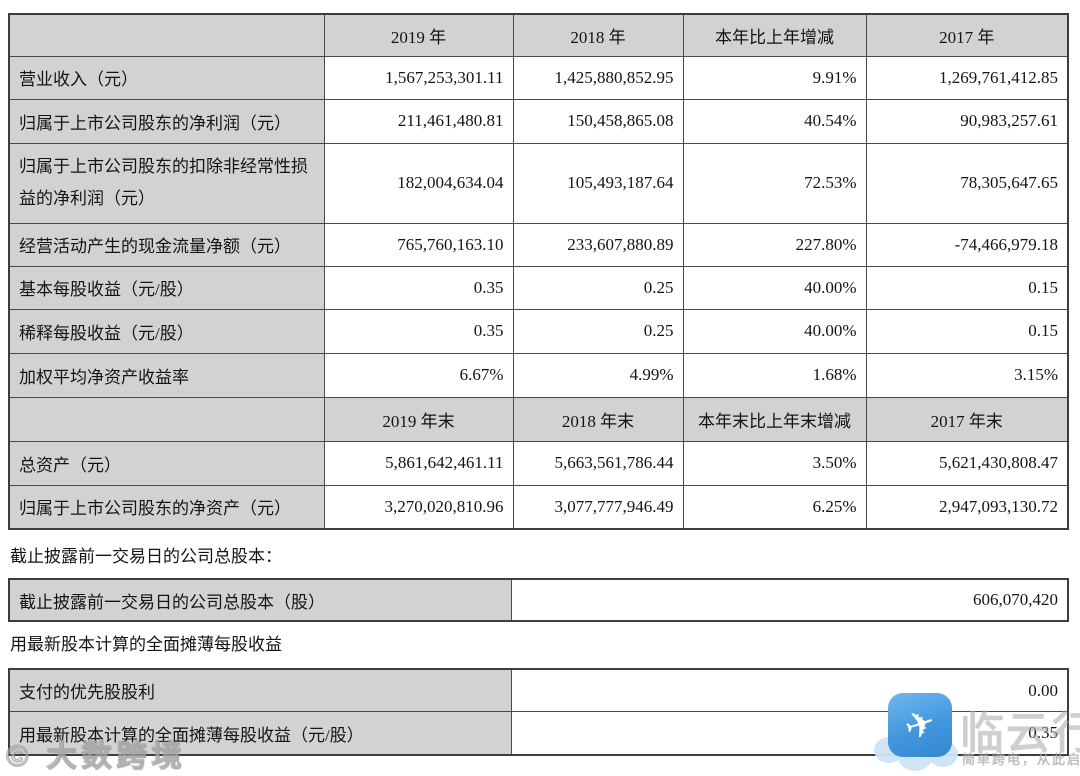  Describe the element at coordinates (146, 556) in the screenshot. I see `share-capital-note: 截止披露前一交易日的公司总股本：` at that location.